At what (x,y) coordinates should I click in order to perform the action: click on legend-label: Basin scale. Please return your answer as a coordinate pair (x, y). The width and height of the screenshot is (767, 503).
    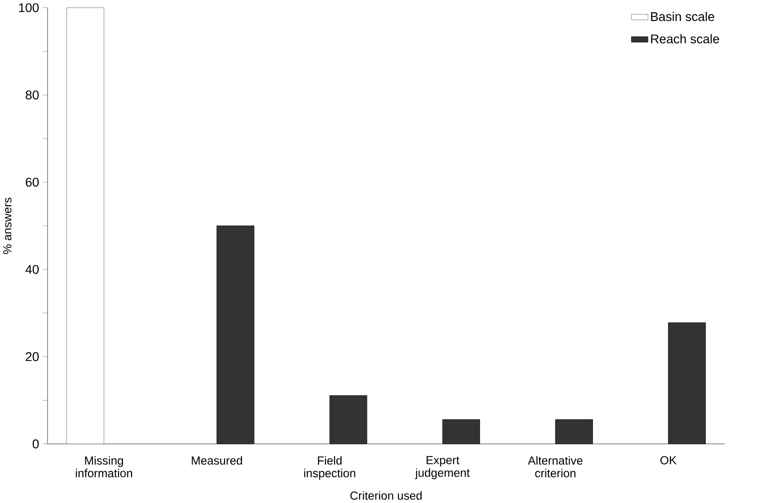
    Looking at the image, I should click on (682, 17).